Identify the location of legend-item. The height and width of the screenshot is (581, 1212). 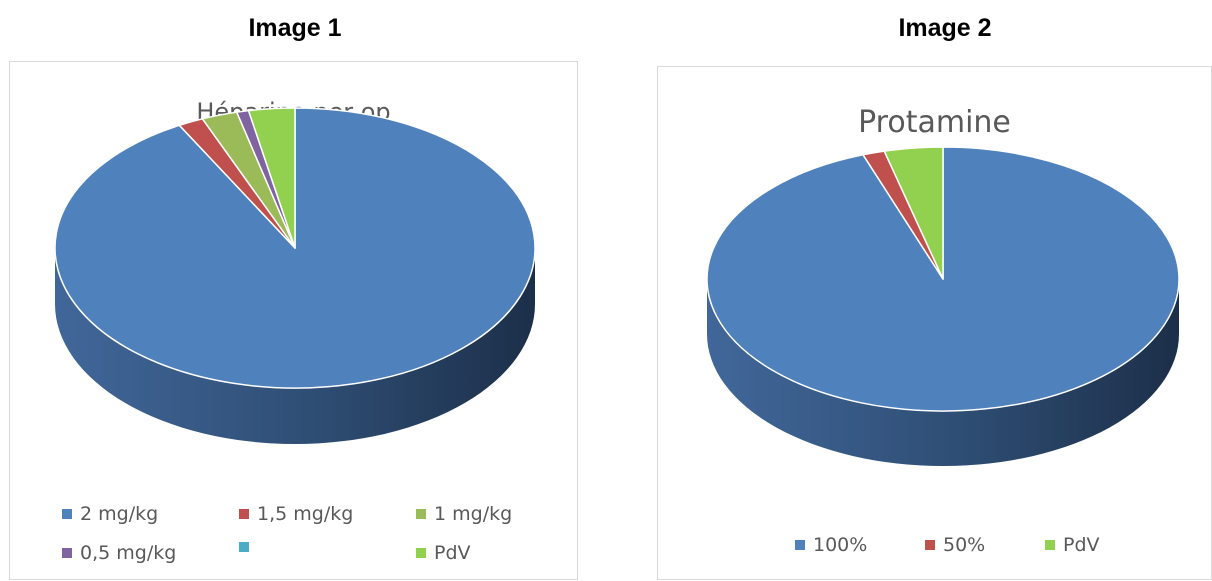
(248, 547).